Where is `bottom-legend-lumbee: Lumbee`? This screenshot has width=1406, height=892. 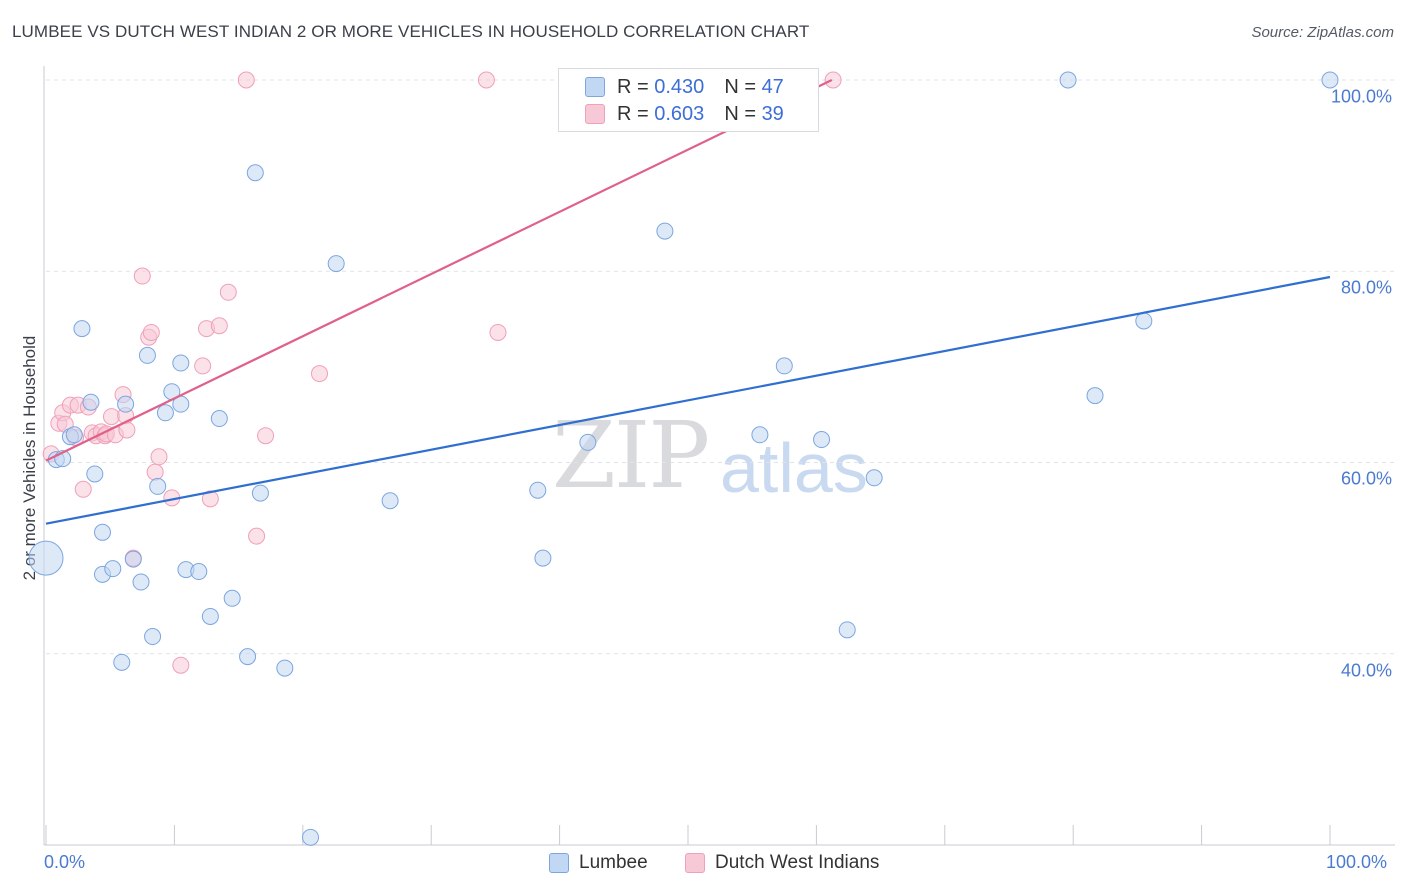
bottom-legend-lumbee: Lumbee is located at coordinates (598, 863).